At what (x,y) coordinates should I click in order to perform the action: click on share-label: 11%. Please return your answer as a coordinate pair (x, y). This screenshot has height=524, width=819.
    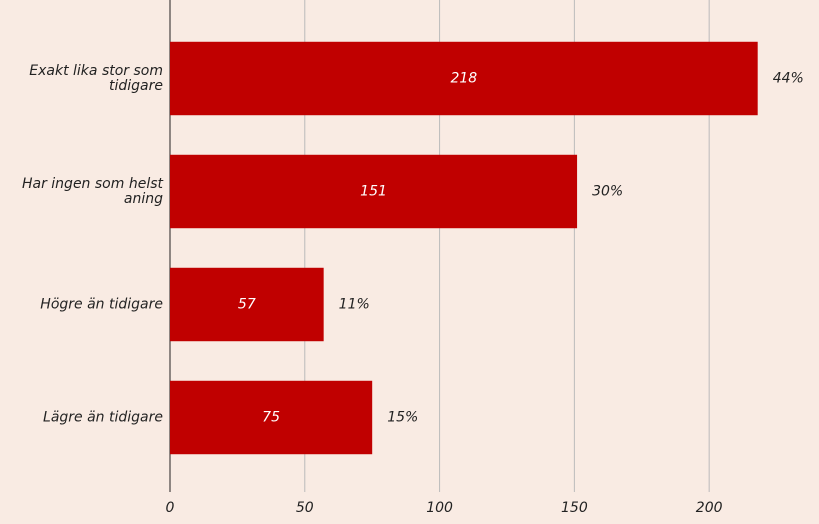
    Looking at the image, I should click on (354, 305).